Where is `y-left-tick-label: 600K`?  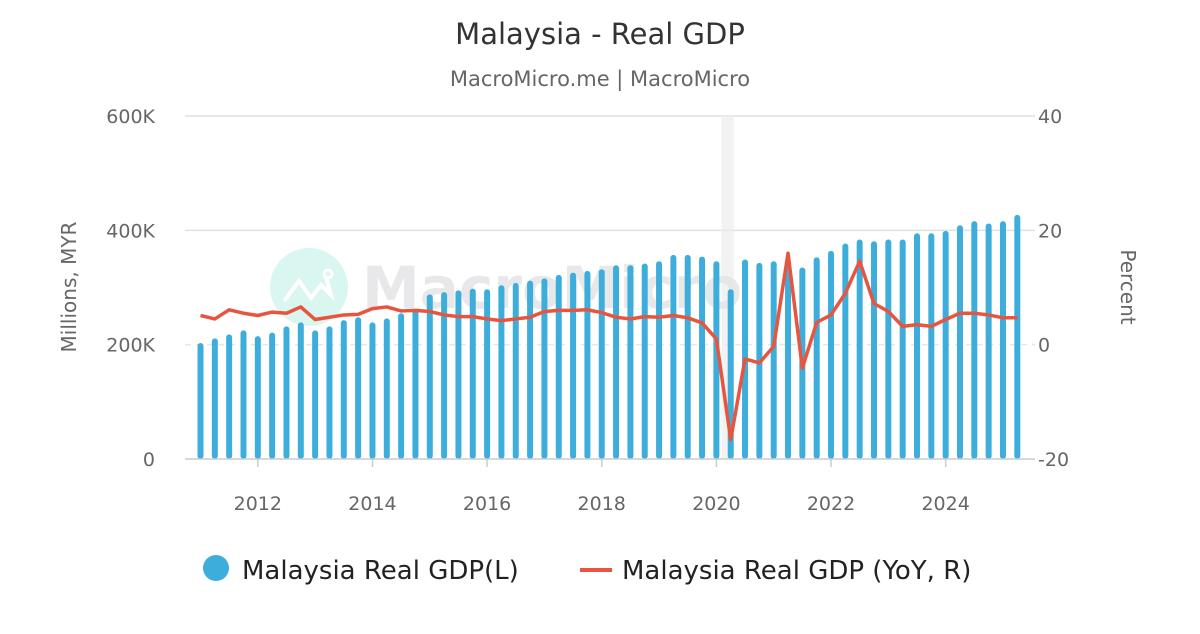 y-left-tick-label: 600K is located at coordinates (130, 117).